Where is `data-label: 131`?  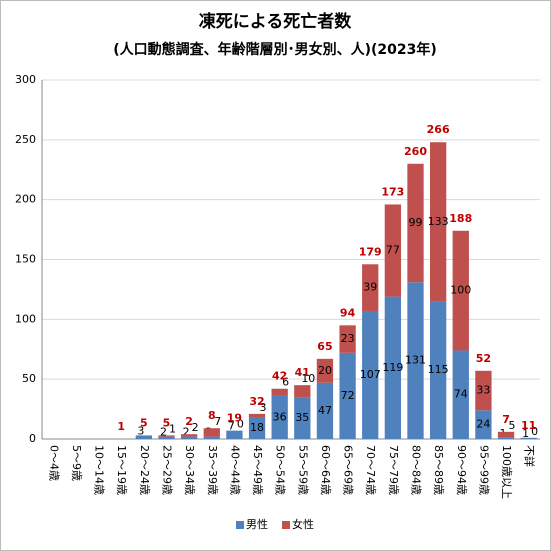
data-label: 131 is located at coordinates (415, 360).